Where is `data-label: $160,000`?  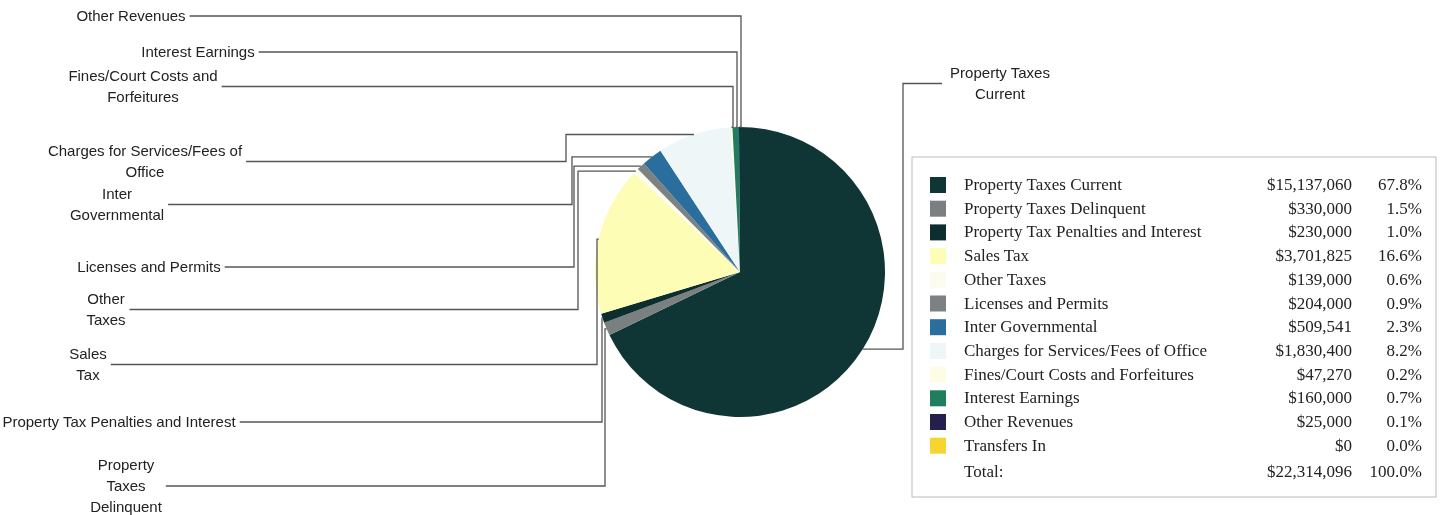
data-label: $160,000 is located at coordinates (1320, 398).